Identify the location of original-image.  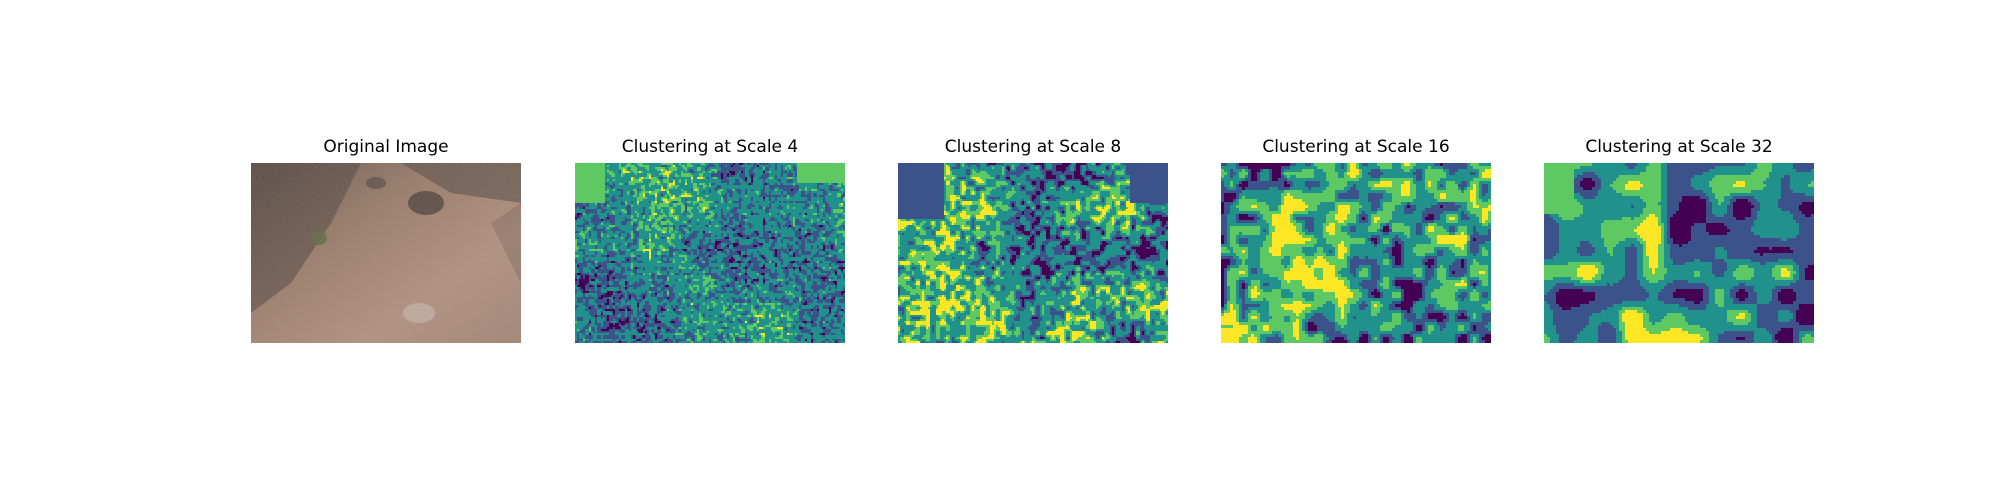
(386, 253).